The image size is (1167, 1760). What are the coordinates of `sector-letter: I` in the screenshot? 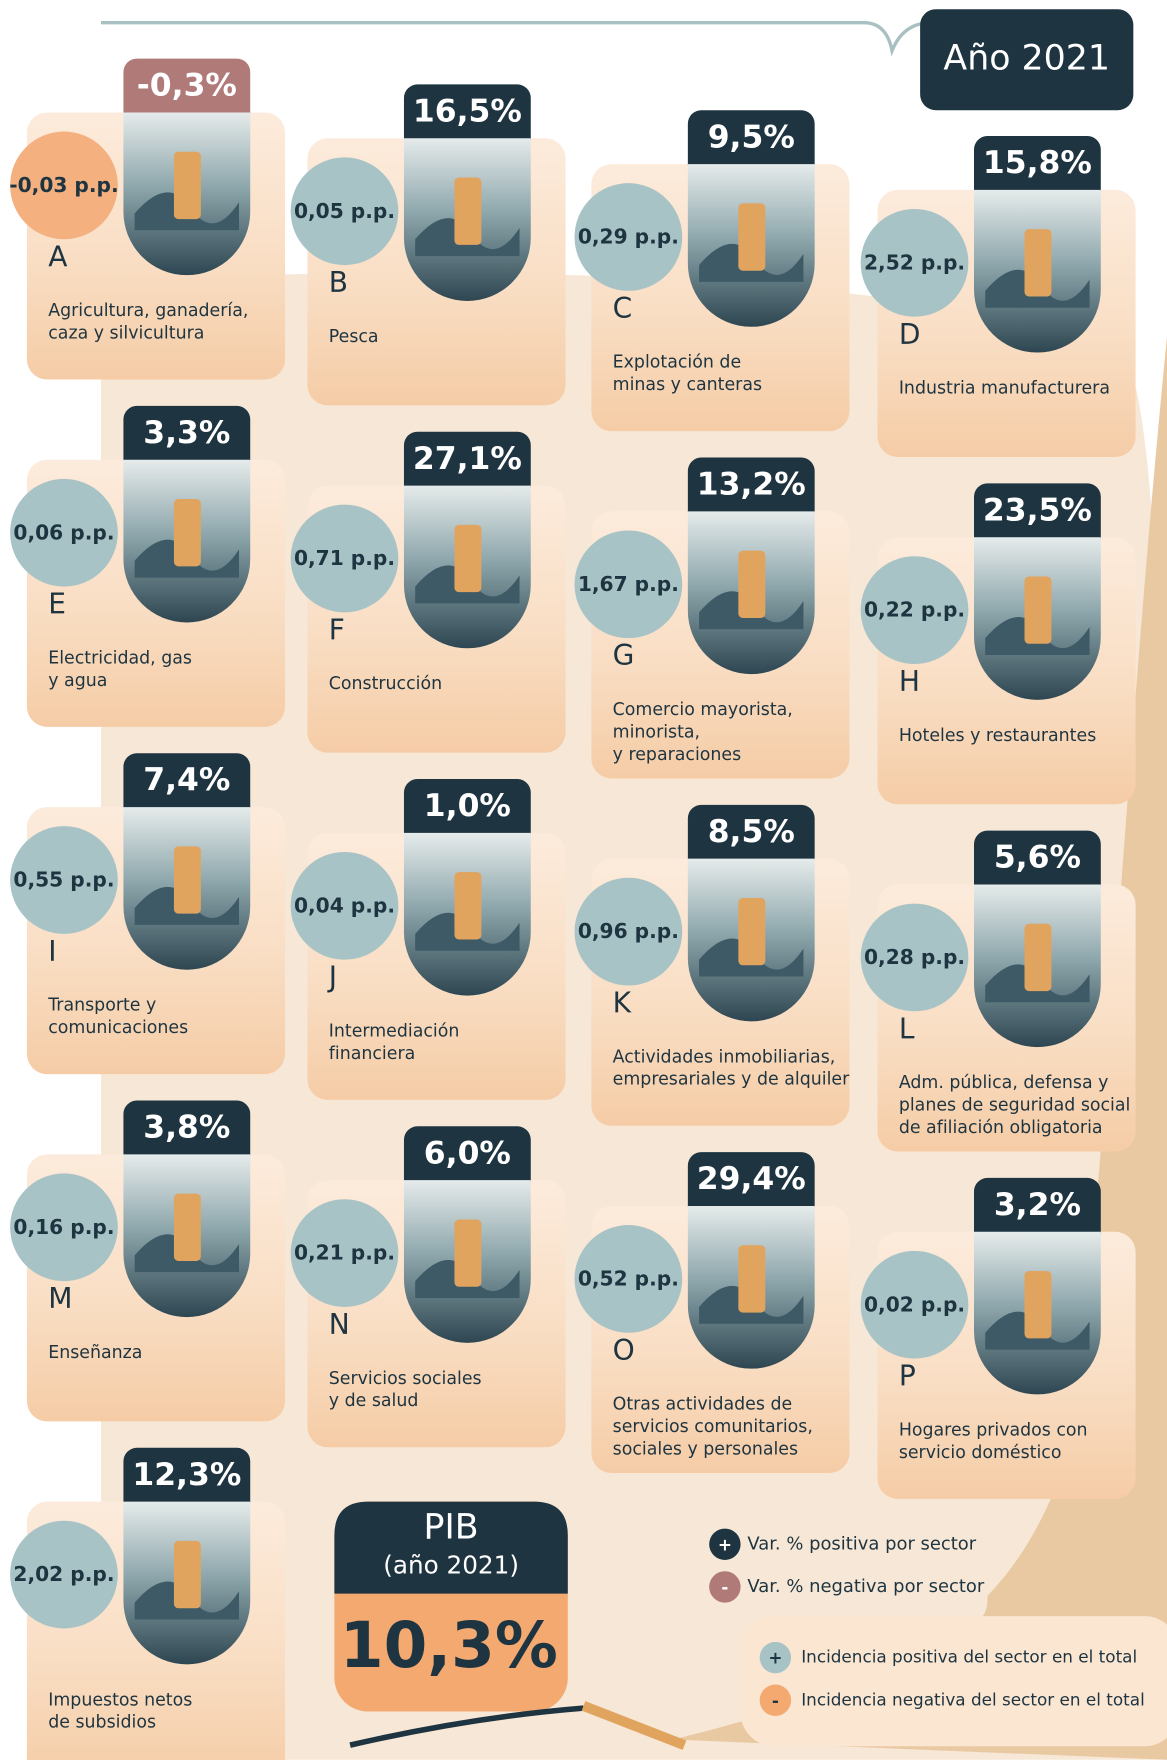 It's located at (52, 951).